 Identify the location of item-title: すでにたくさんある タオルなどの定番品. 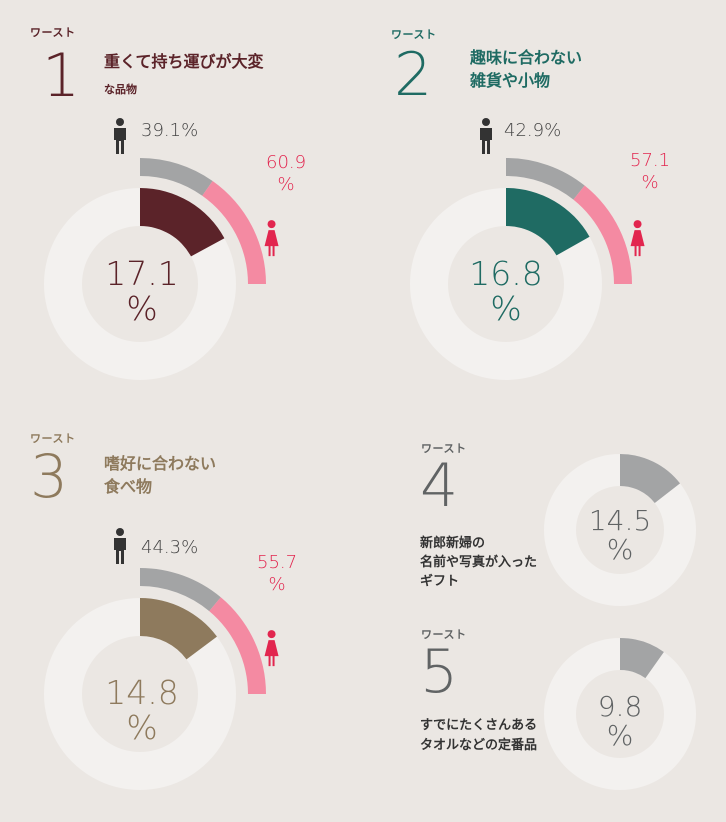
(478, 736).